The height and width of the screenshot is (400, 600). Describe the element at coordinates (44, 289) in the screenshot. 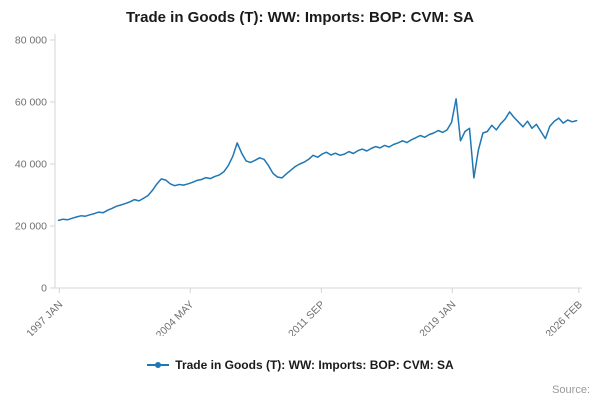

I see `svg-text: 0` at that location.